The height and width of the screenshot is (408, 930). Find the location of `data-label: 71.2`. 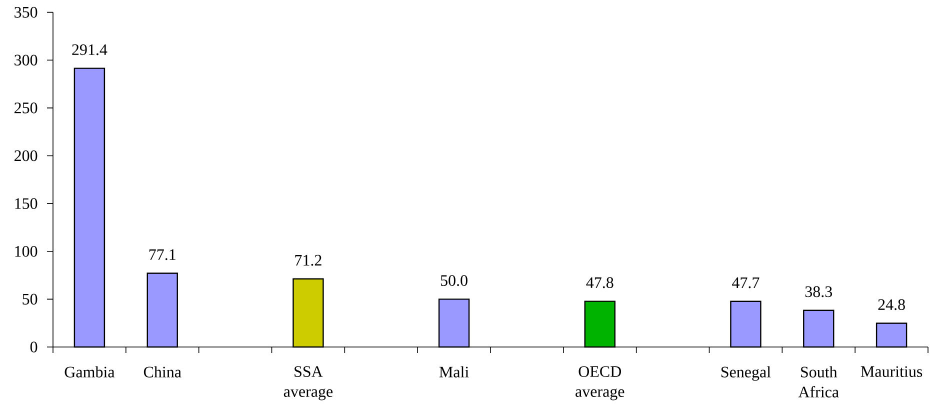

data-label: 71.2 is located at coordinates (308, 260).